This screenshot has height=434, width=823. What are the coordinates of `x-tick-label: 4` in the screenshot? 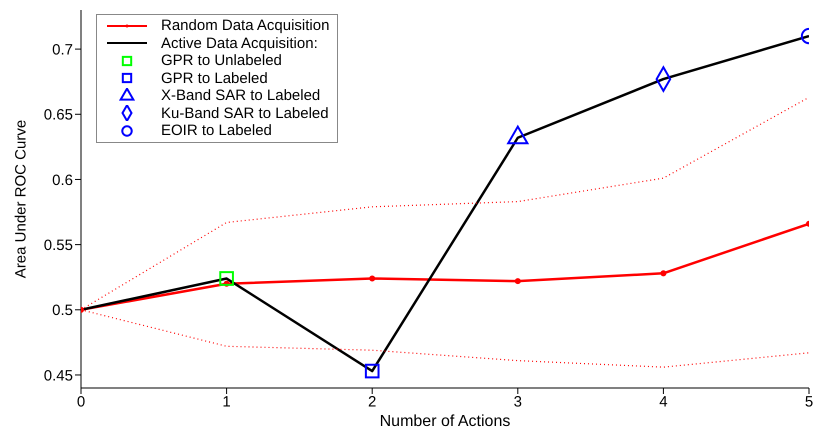 It's located at (663, 402).